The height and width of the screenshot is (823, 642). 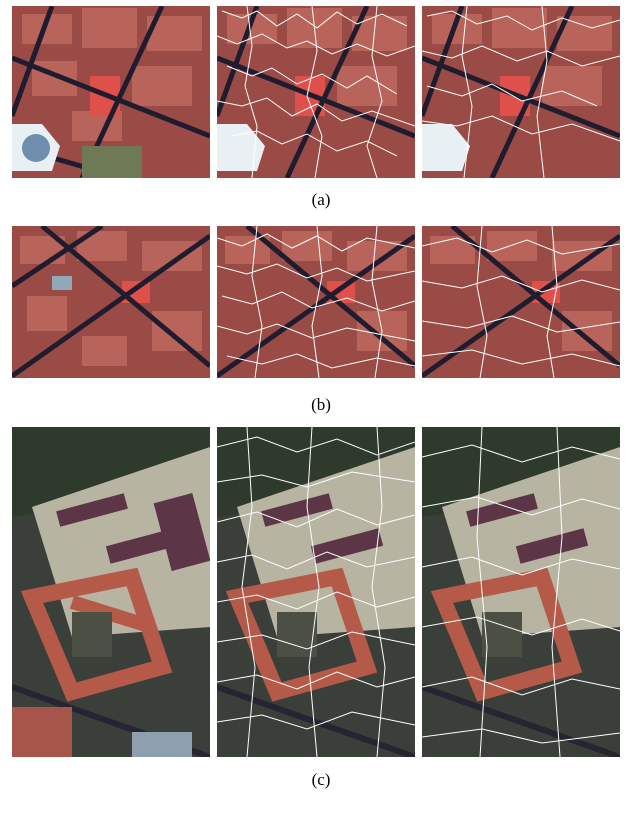 I want to click on caption-b: (b), so click(x=321, y=404).